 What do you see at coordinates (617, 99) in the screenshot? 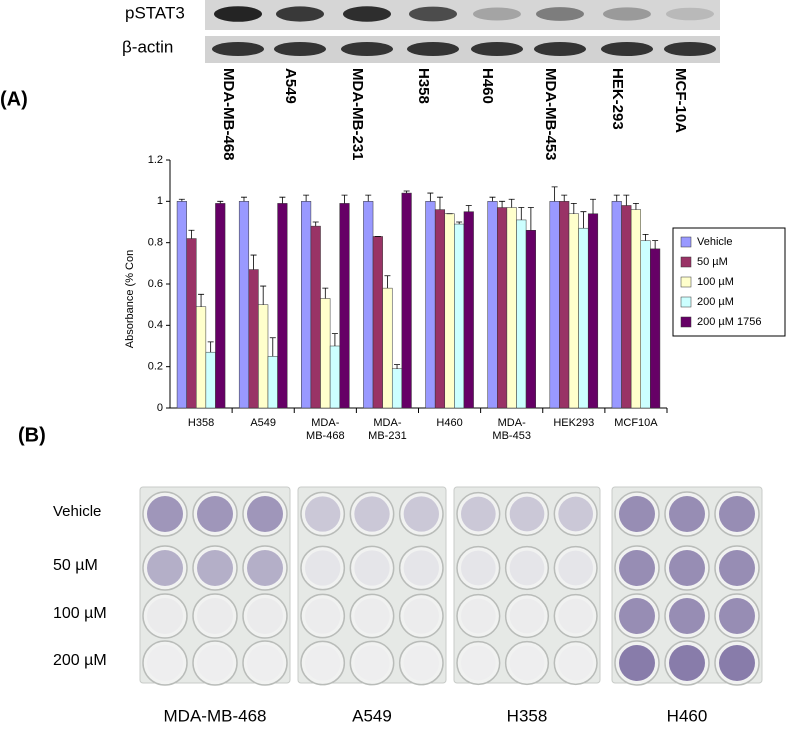
I see `lane-label: HEK-293` at bounding box center [617, 99].